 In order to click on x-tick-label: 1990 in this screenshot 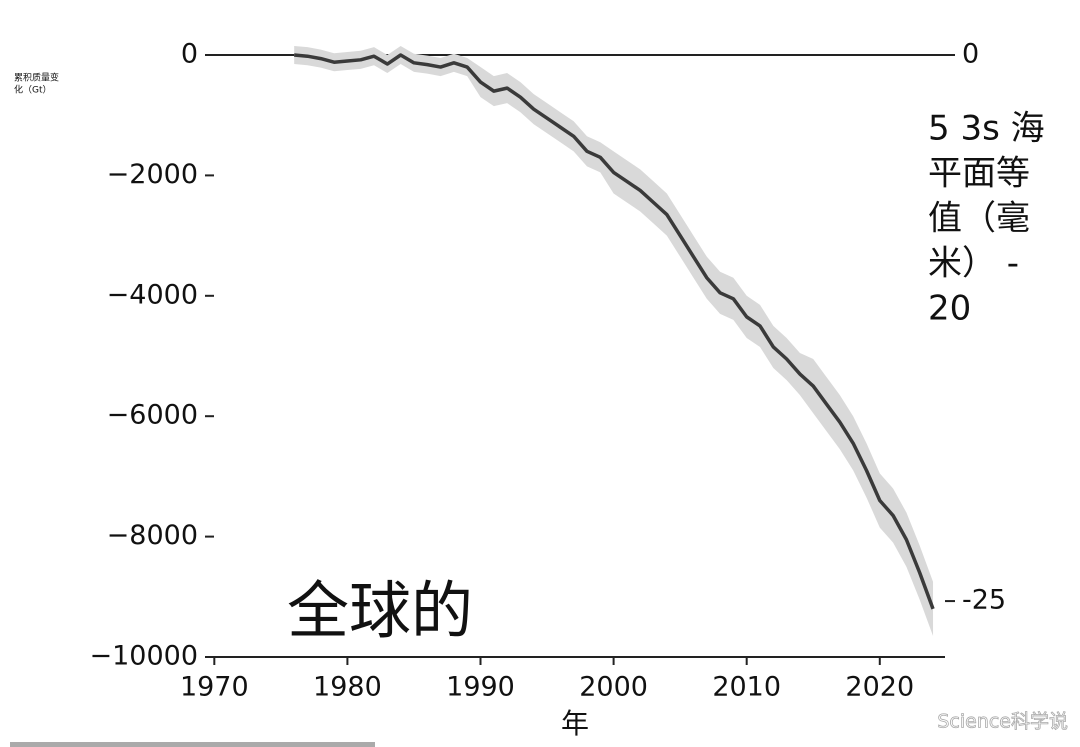, I will do `click(480, 687)`.